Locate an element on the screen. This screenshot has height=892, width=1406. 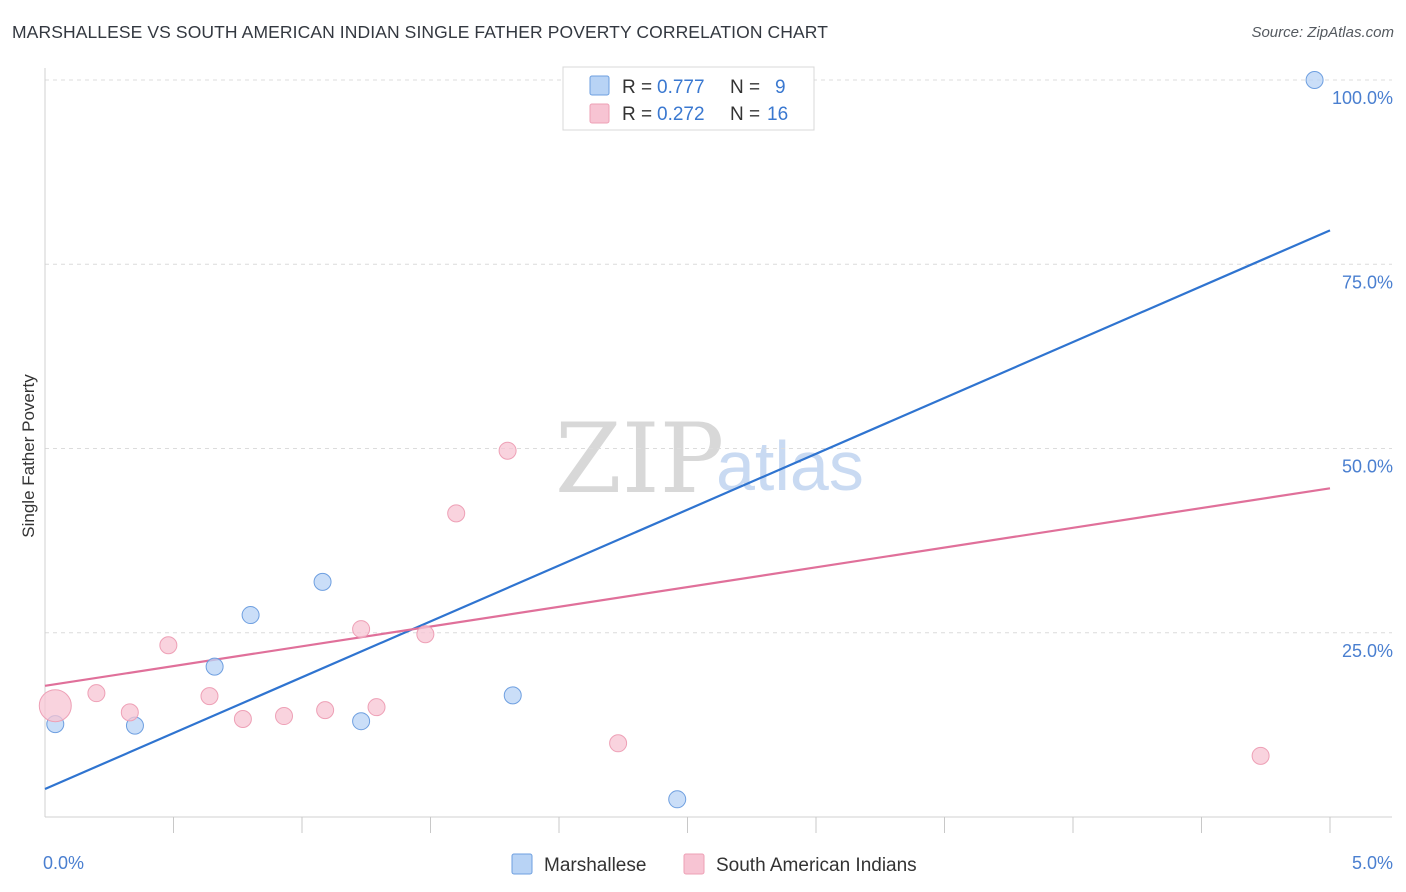
legend-swatch-south-american-indians is located at coordinates (599, 113).